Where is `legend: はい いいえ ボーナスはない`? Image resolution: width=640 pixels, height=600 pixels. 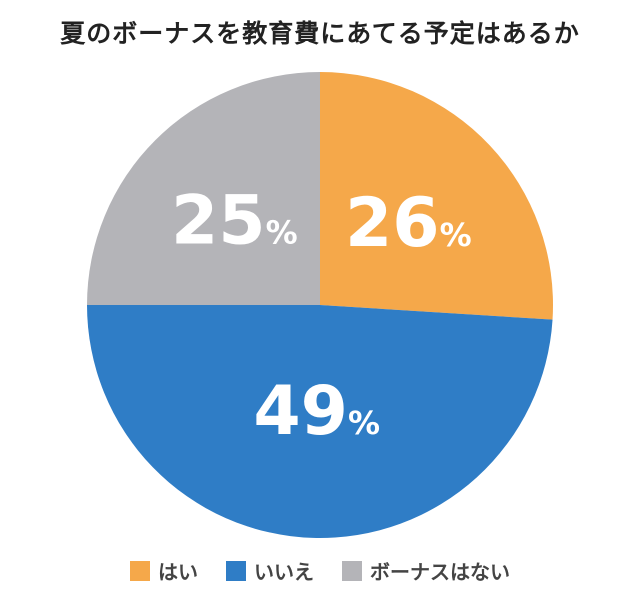 legend: はい いいえ ボーナスはない is located at coordinates (320, 570).